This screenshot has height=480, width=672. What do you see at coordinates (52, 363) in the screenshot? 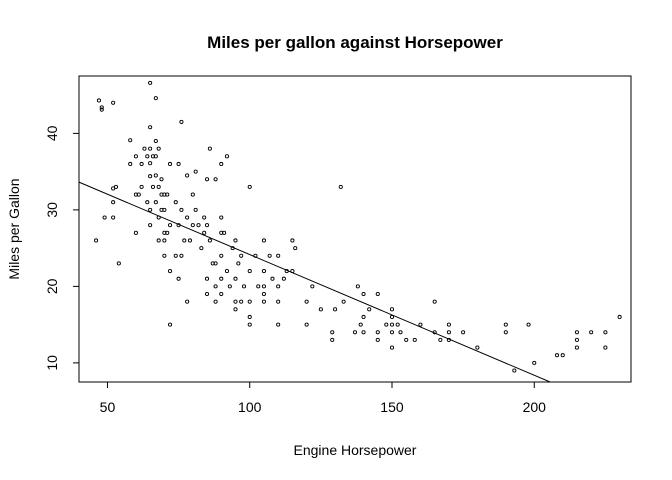
I see `y-tick-label: 10` at bounding box center [52, 363].